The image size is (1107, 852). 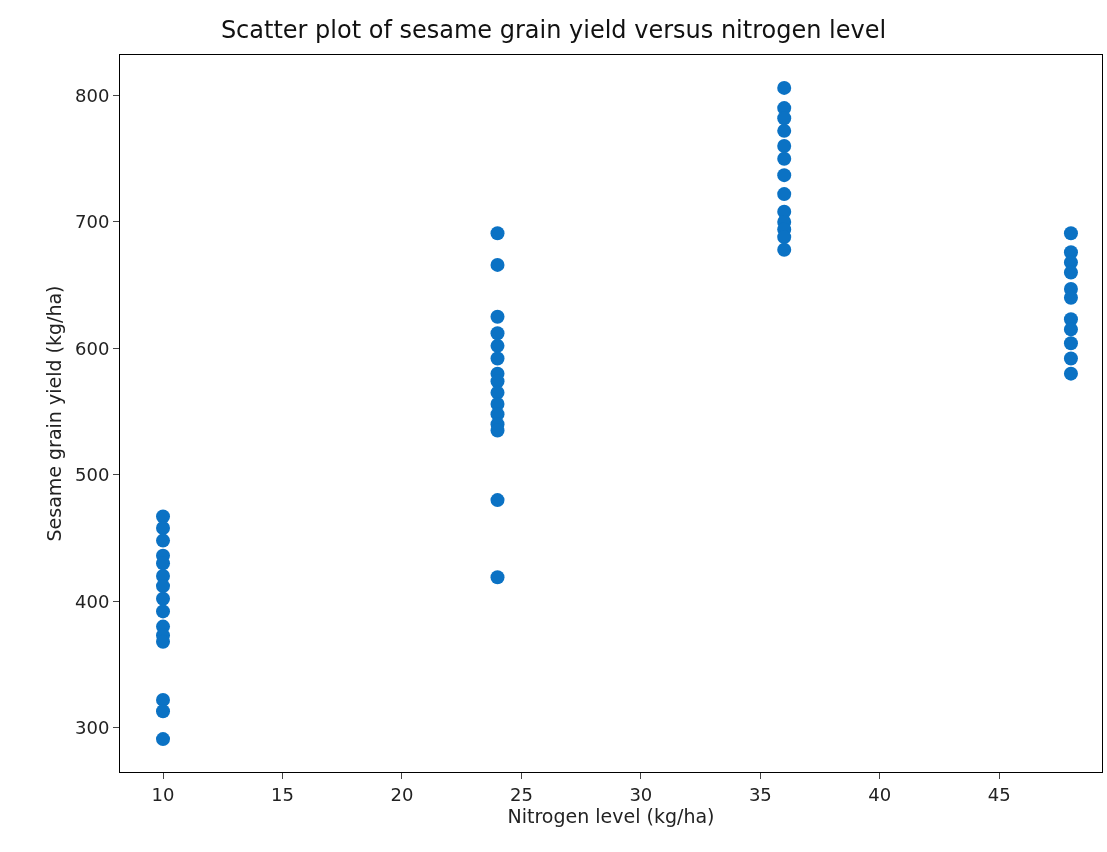 What do you see at coordinates (880, 794) in the screenshot?
I see `x-tick-label: 40` at bounding box center [880, 794].